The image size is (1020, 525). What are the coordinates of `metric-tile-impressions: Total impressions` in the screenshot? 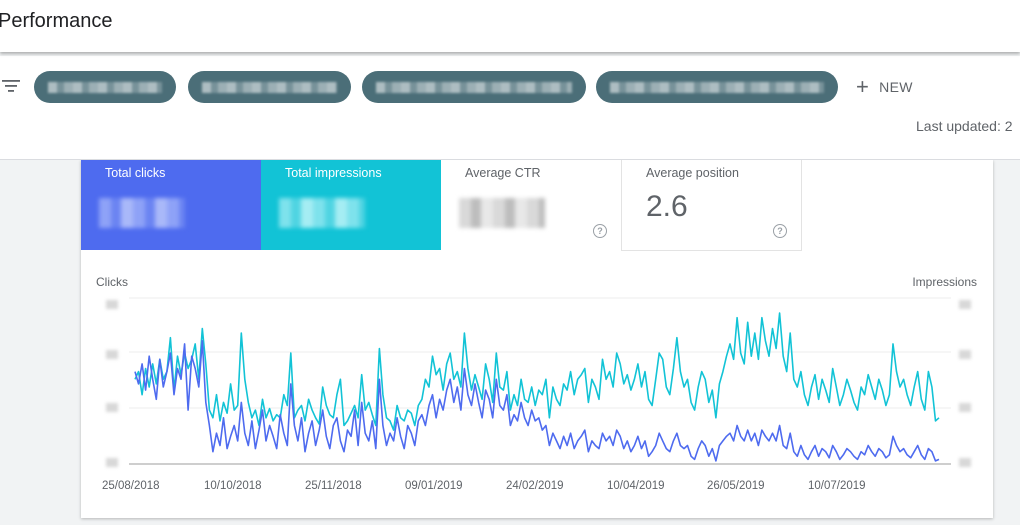 It's located at (351, 205).